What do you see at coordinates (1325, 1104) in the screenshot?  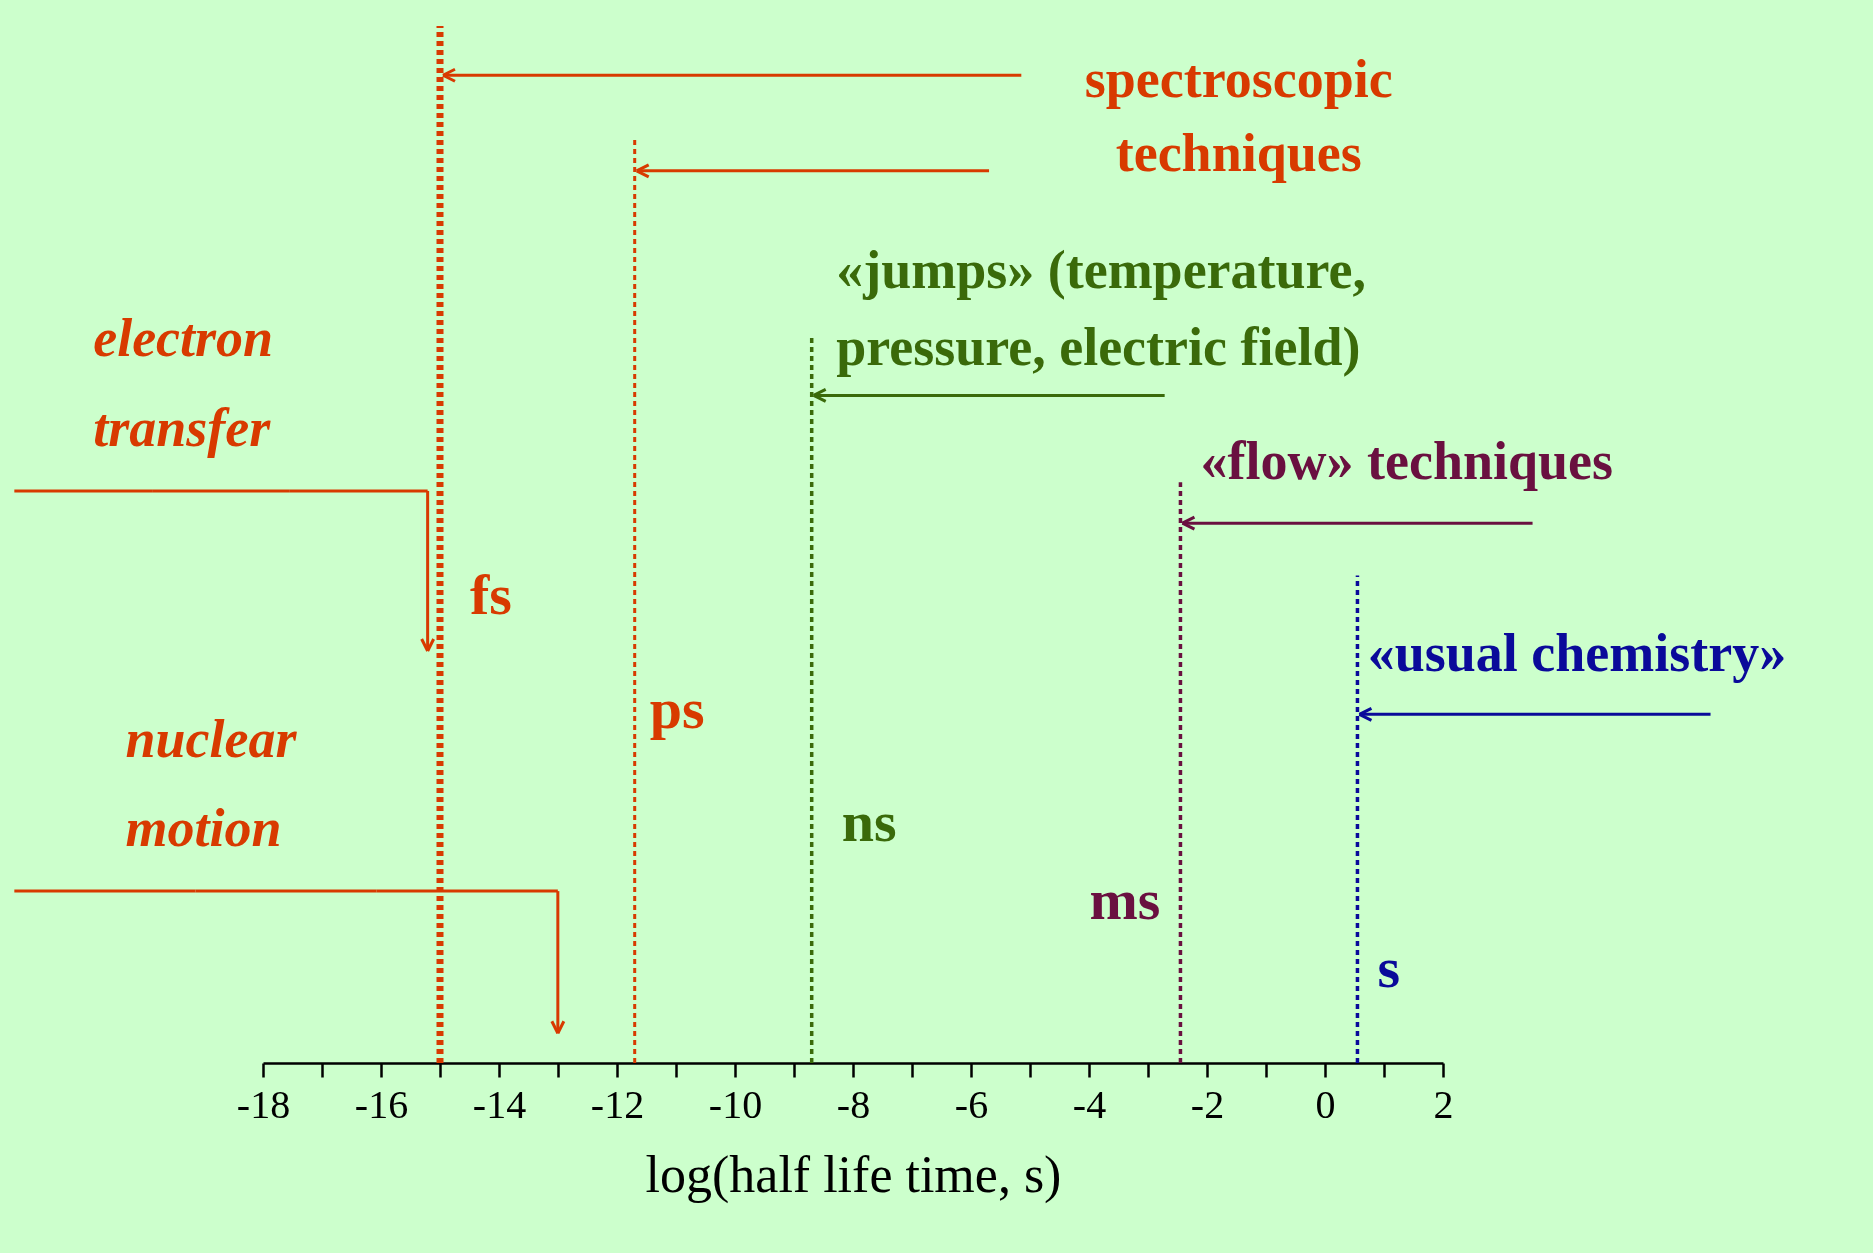 I see `x-tick-label: 0` at bounding box center [1325, 1104].